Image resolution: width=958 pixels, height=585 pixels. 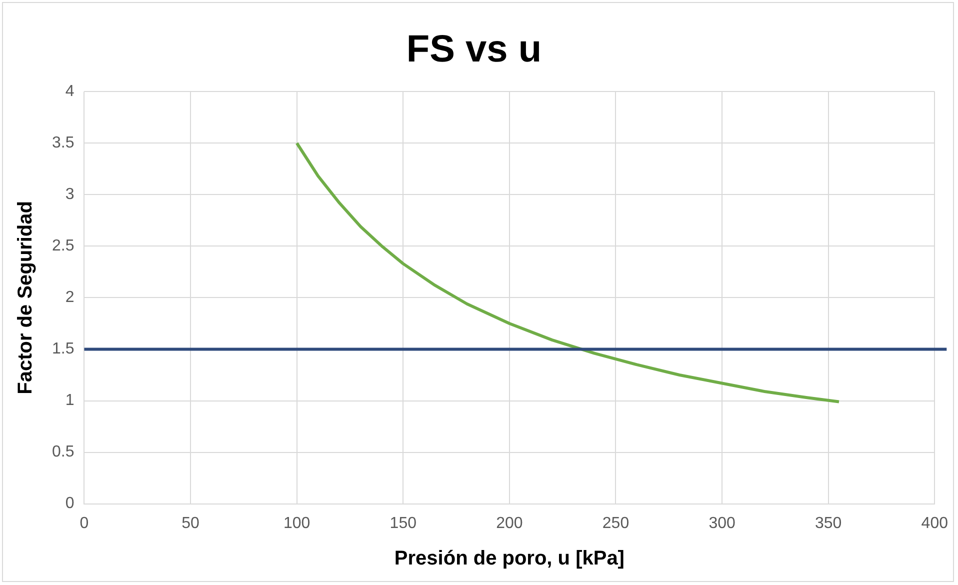 I want to click on y-tick-label: 2.5, so click(x=63, y=246).